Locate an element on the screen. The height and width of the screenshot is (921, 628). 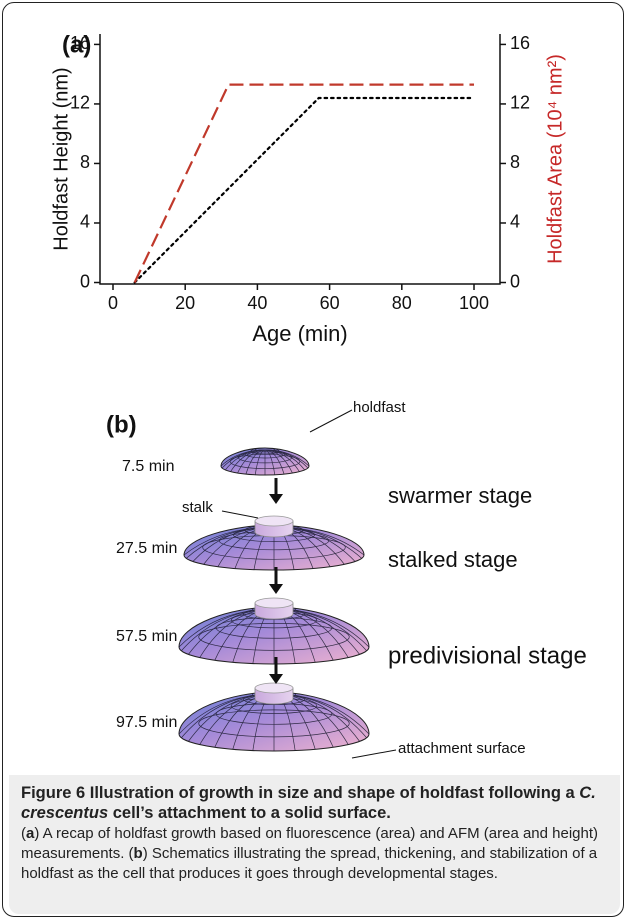
y2-tick-label: 8 is located at coordinates (515, 162).